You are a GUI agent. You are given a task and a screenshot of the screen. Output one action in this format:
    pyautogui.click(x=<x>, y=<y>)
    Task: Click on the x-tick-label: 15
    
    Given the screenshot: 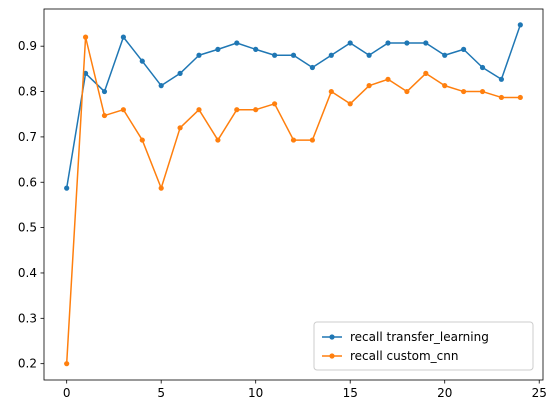 What is the action you would take?
    pyautogui.click(x=350, y=393)
    